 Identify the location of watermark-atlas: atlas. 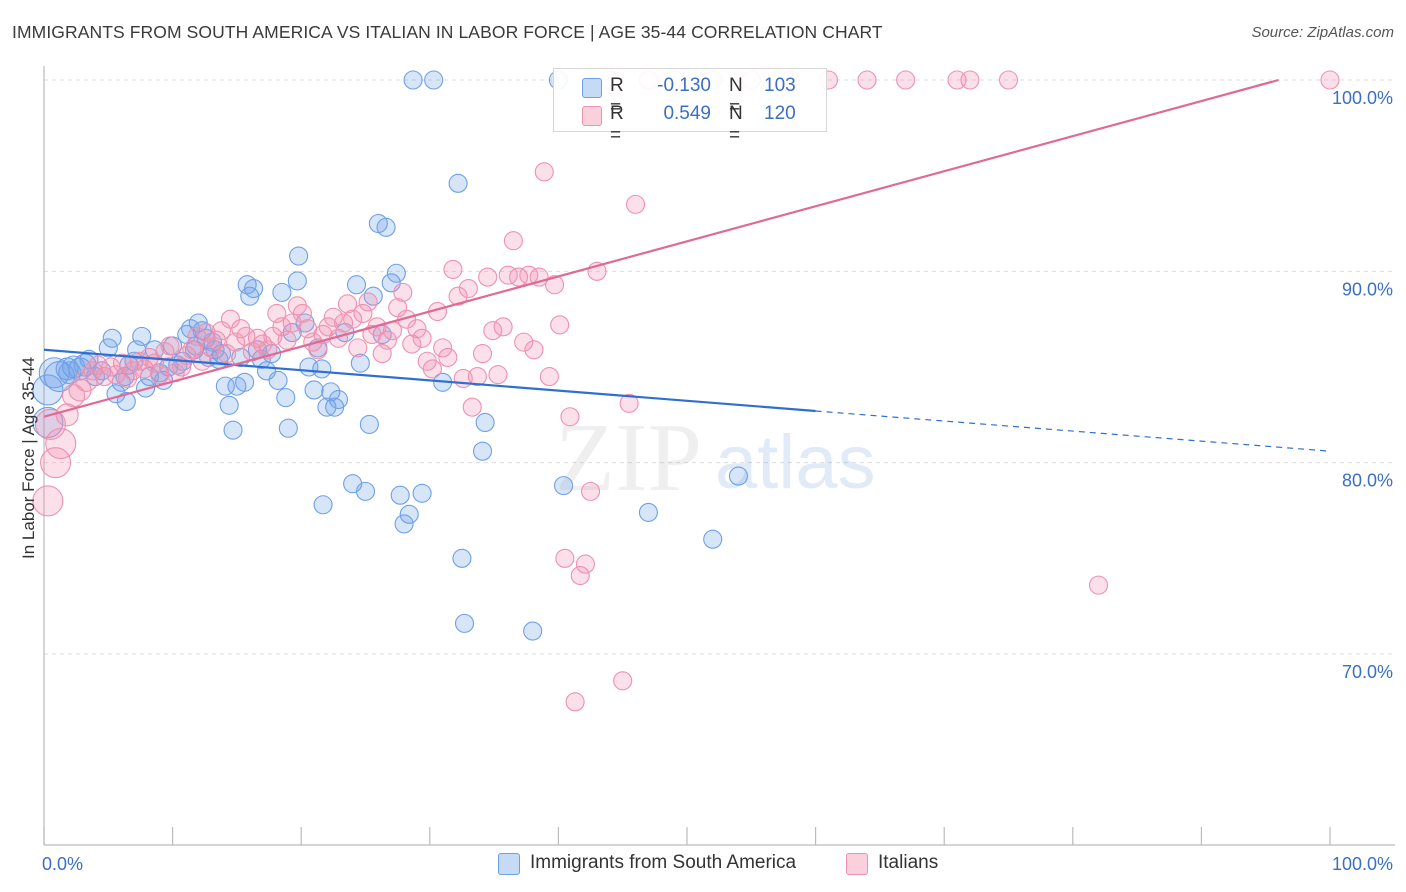
(795, 462).